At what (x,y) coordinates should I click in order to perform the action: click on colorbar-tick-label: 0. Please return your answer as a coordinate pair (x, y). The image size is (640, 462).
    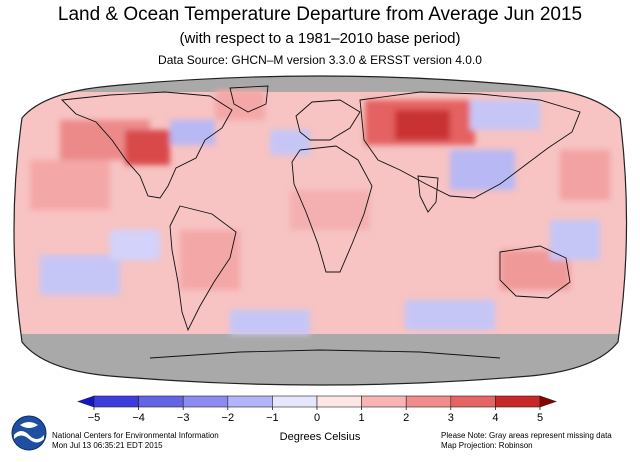
    Looking at the image, I should click on (317, 418).